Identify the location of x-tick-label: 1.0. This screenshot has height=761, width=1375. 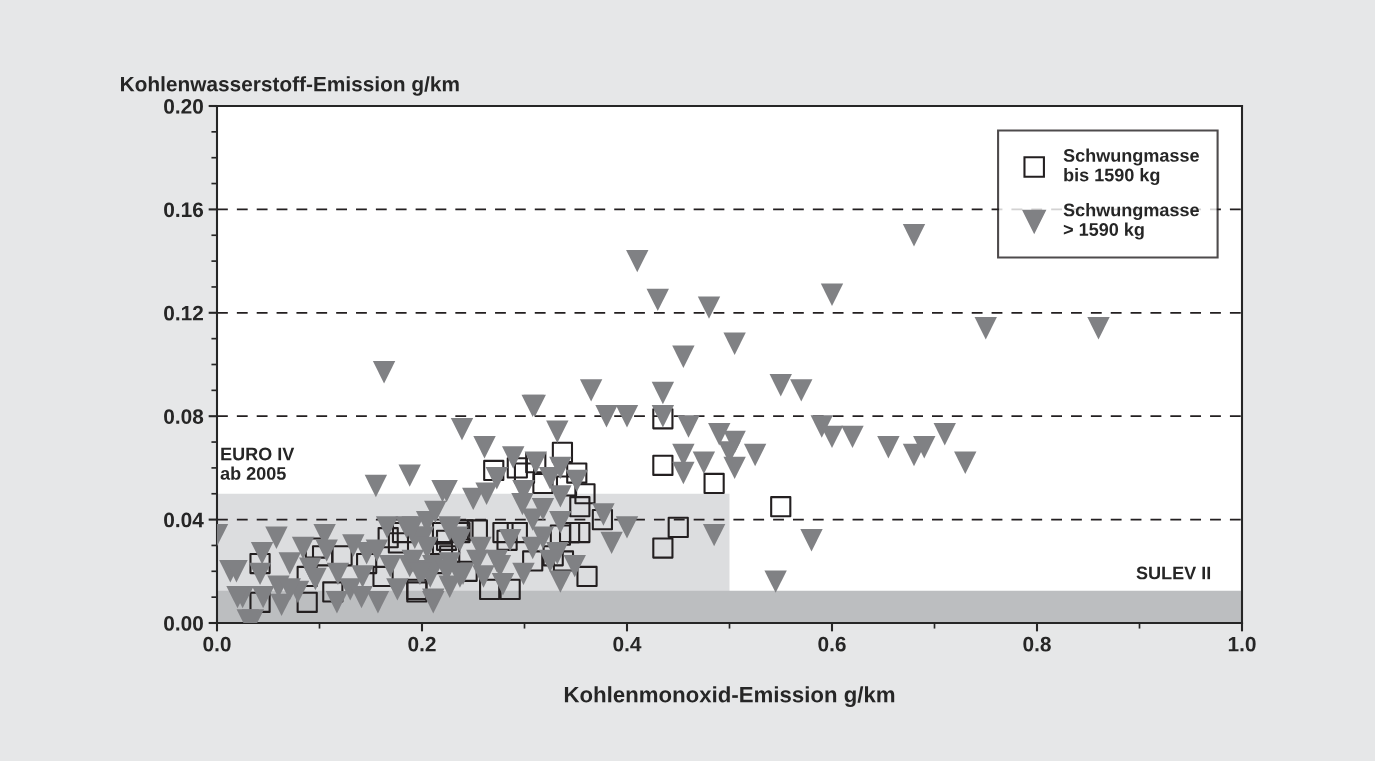
(1242, 644).